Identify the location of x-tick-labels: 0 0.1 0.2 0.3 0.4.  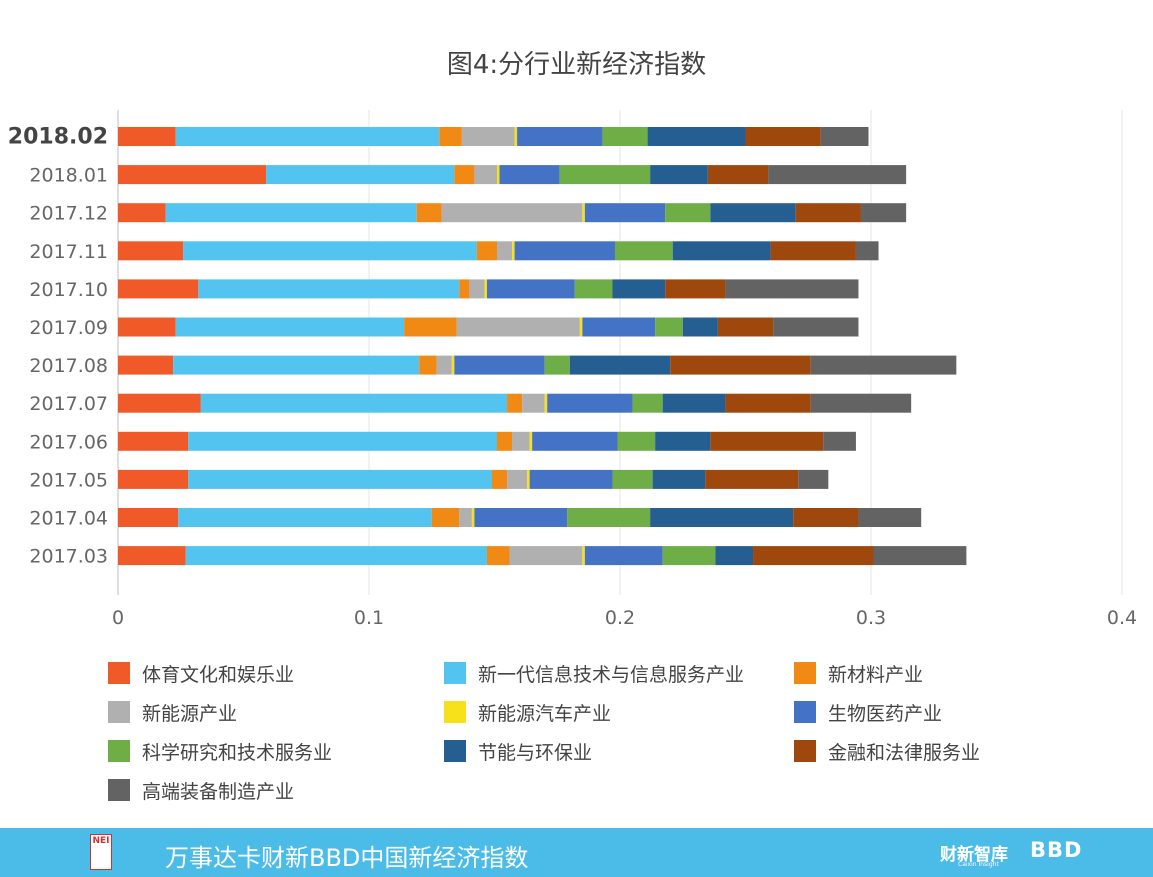
(624, 618).